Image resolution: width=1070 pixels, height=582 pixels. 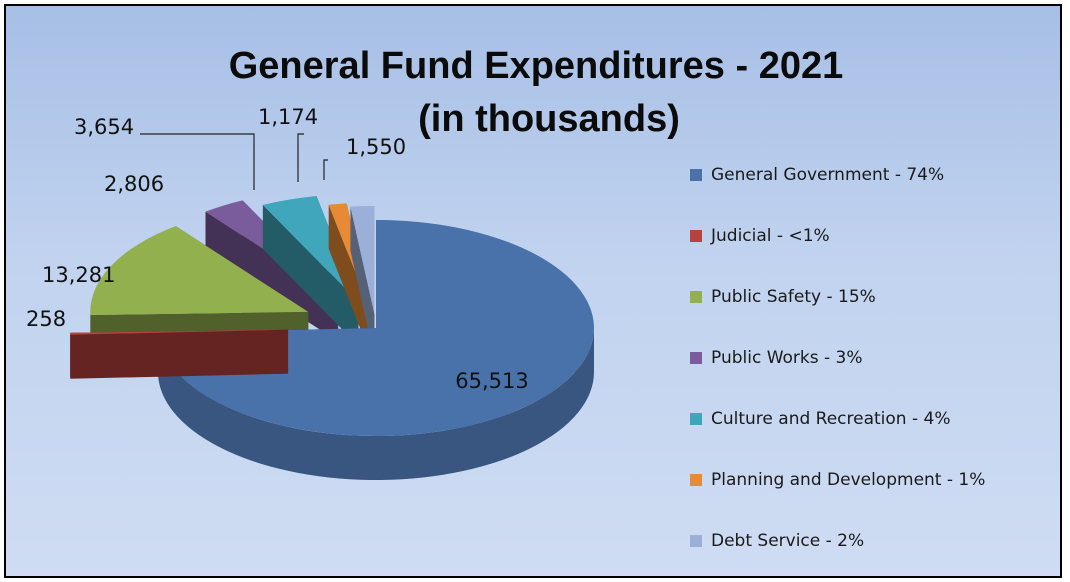 I want to click on legend-item: Judicial - <1%, so click(x=760, y=236).